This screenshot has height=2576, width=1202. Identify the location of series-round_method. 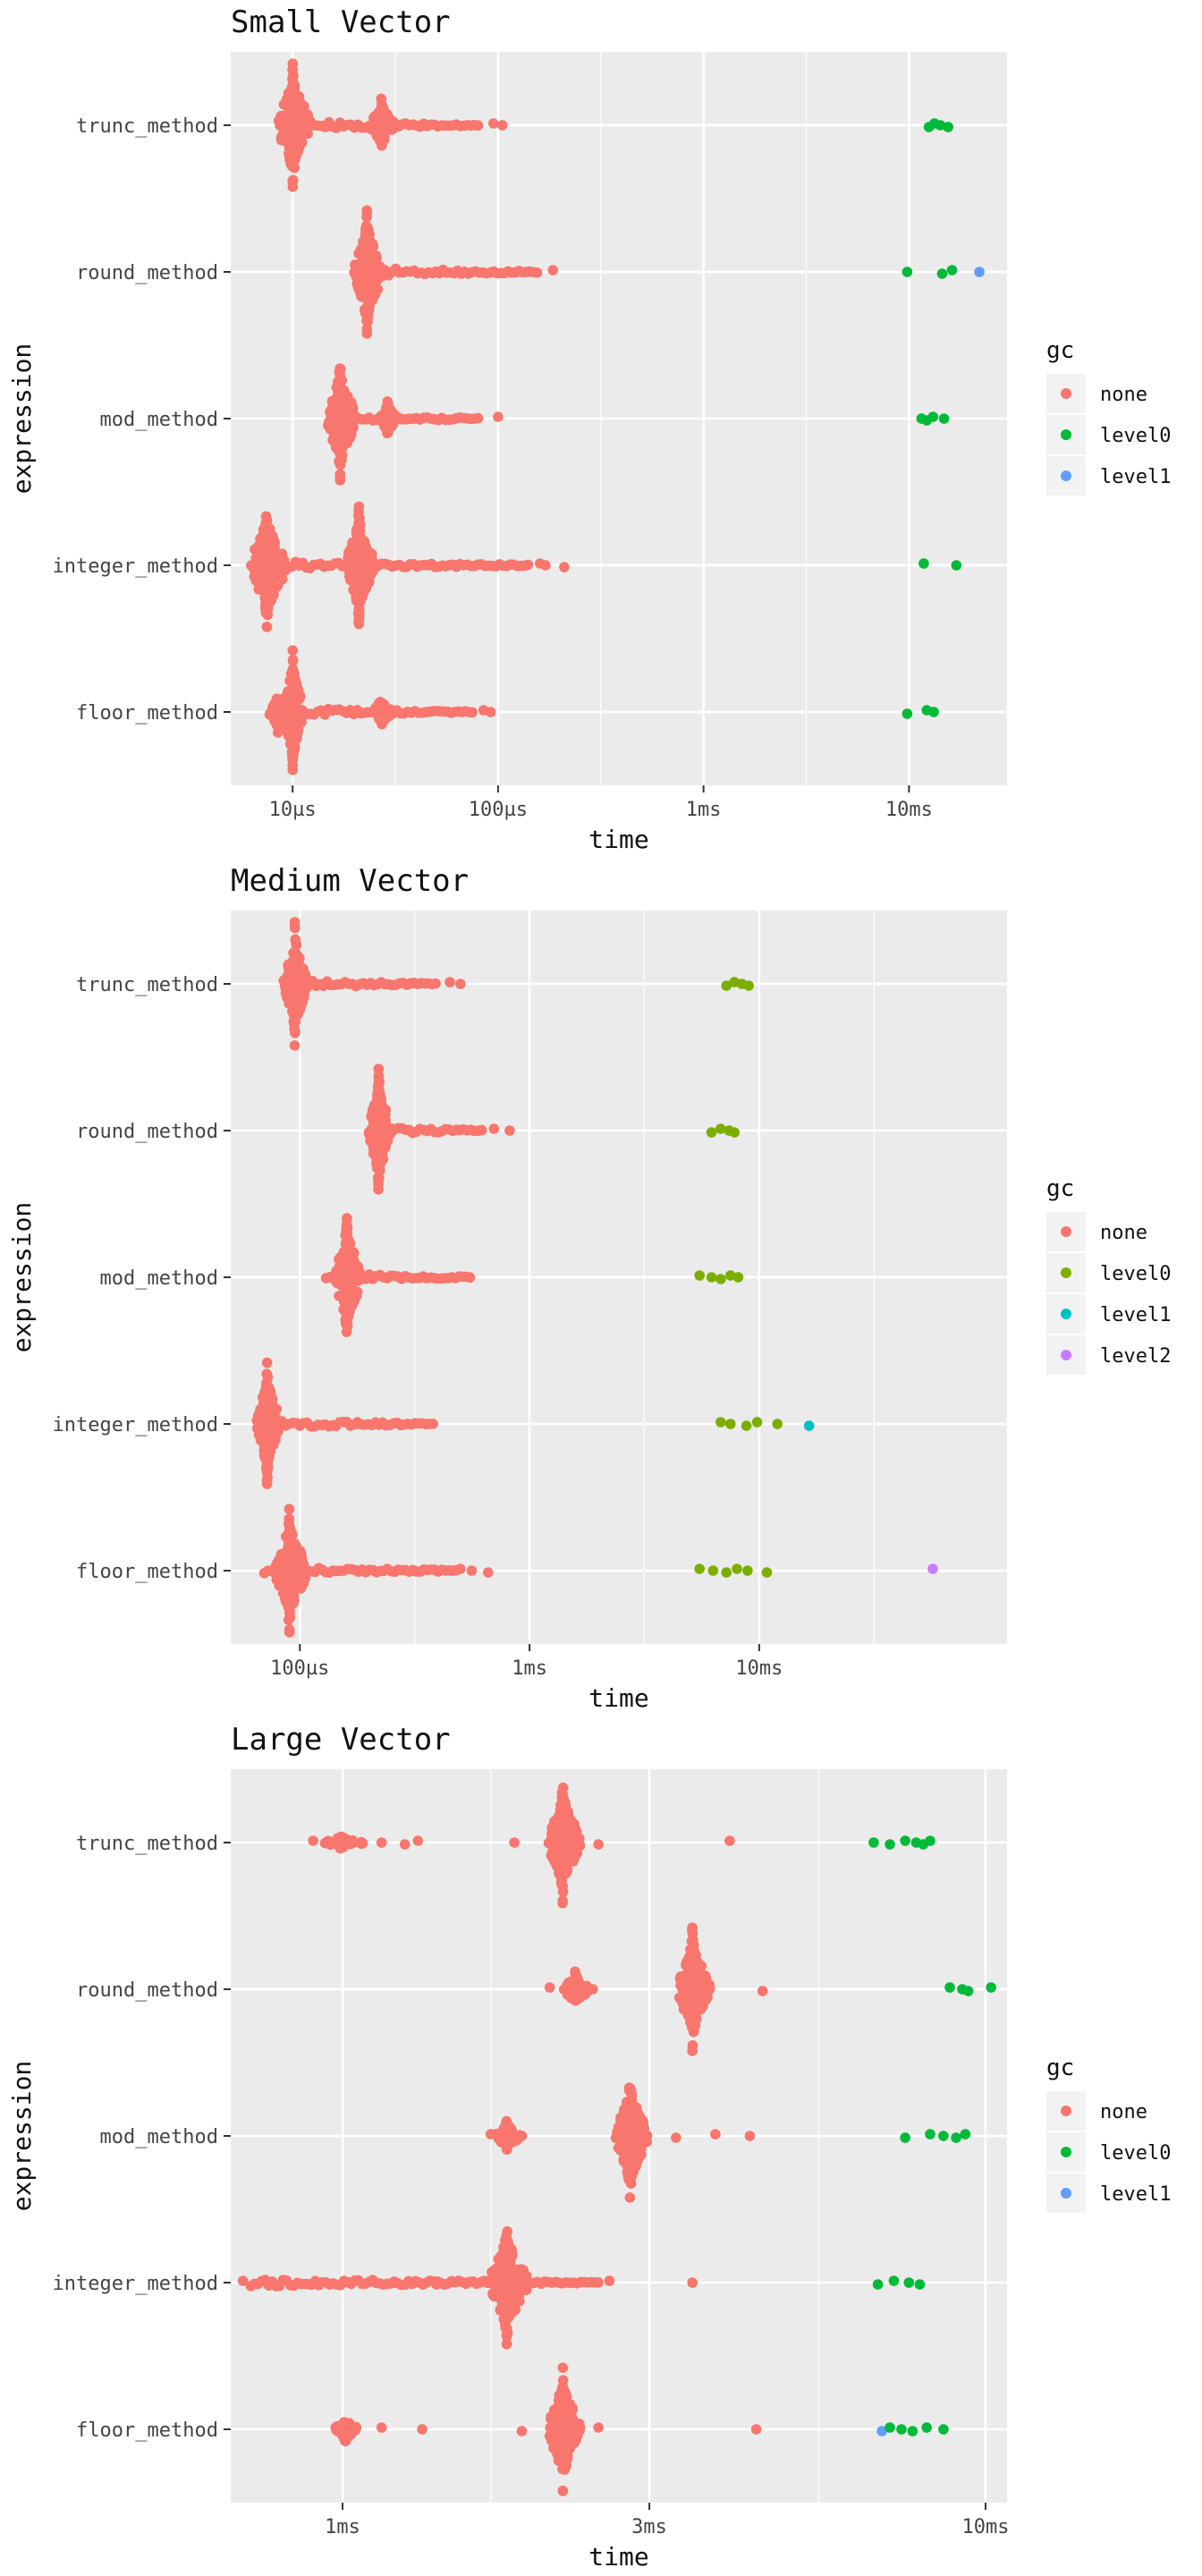
(770, 1989).